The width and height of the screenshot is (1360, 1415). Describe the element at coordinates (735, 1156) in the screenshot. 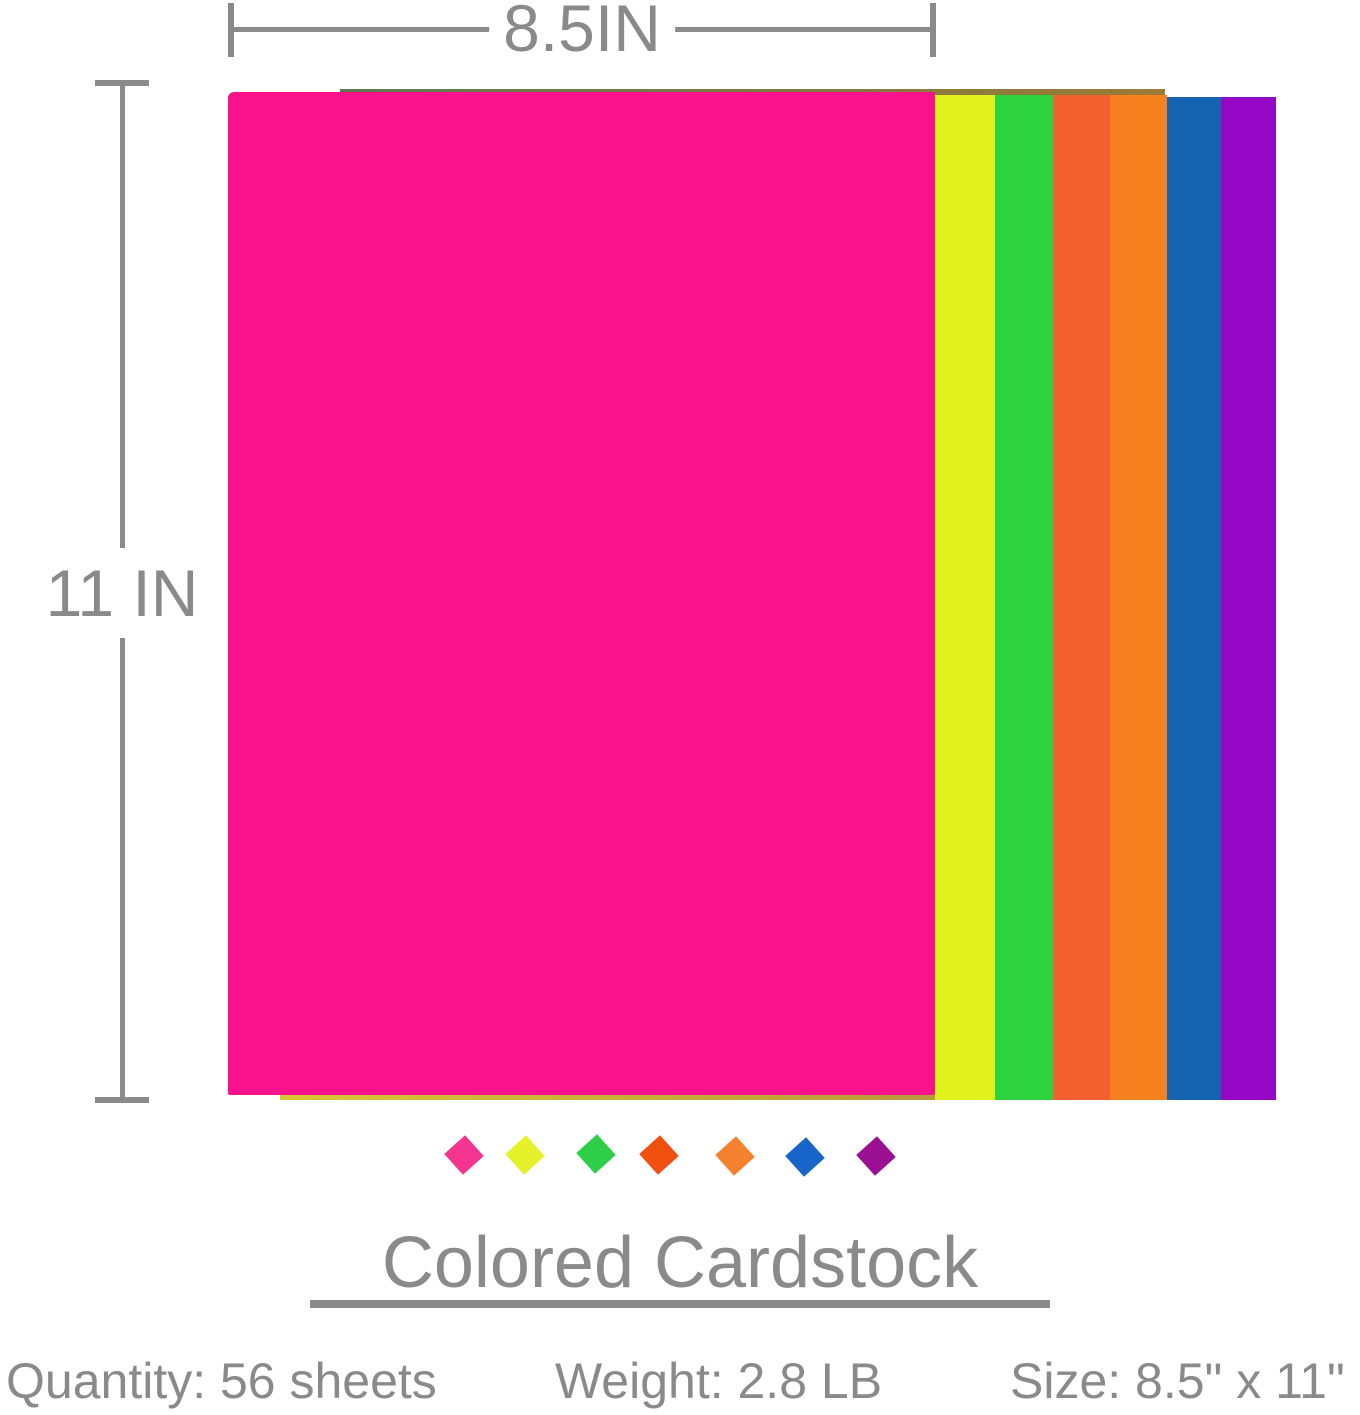

I see `color-swatch-orange` at that location.